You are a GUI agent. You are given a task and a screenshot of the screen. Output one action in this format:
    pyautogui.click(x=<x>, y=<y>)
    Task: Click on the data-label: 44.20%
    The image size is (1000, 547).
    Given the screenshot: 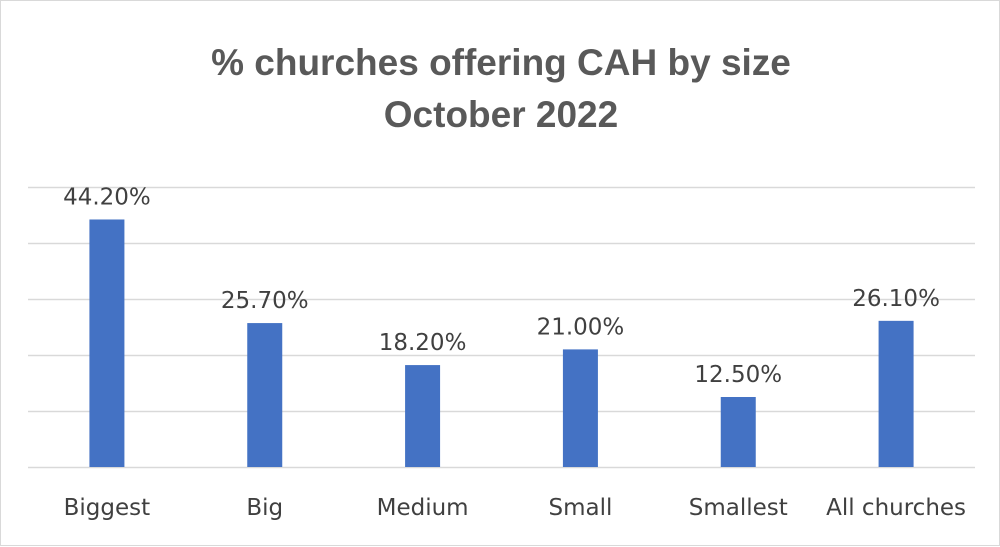 What is the action you would take?
    pyautogui.click(x=107, y=197)
    